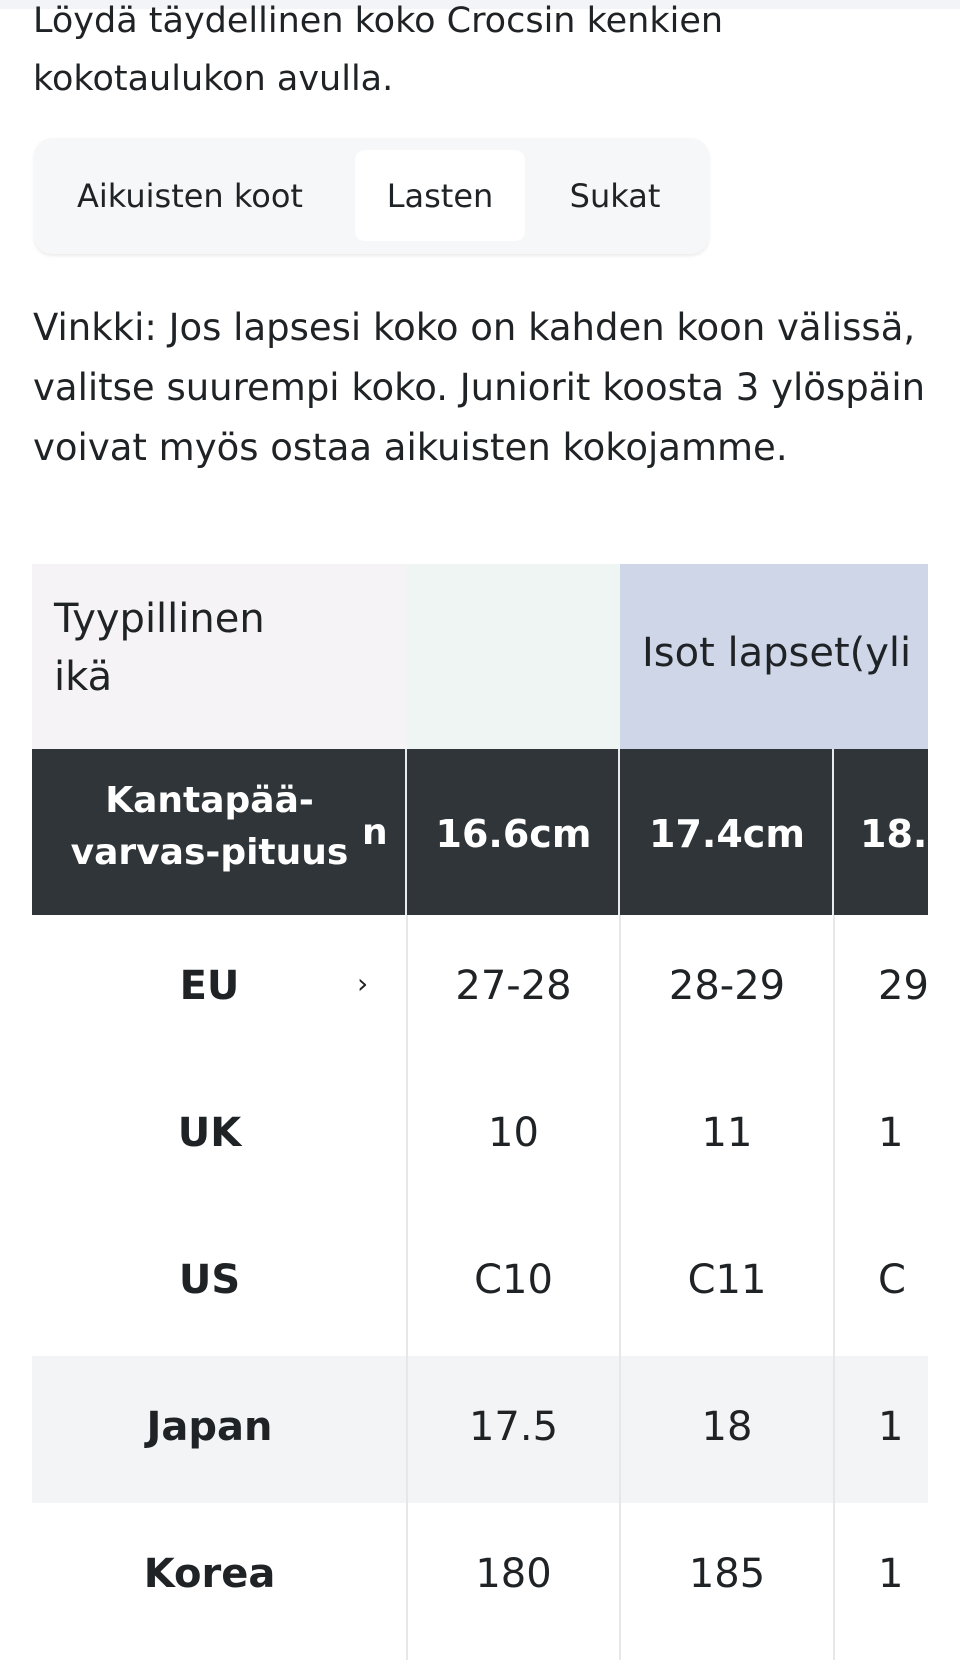 This screenshot has height=1660, width=960. I want to click on tab: Sukat, so click(615, 195).